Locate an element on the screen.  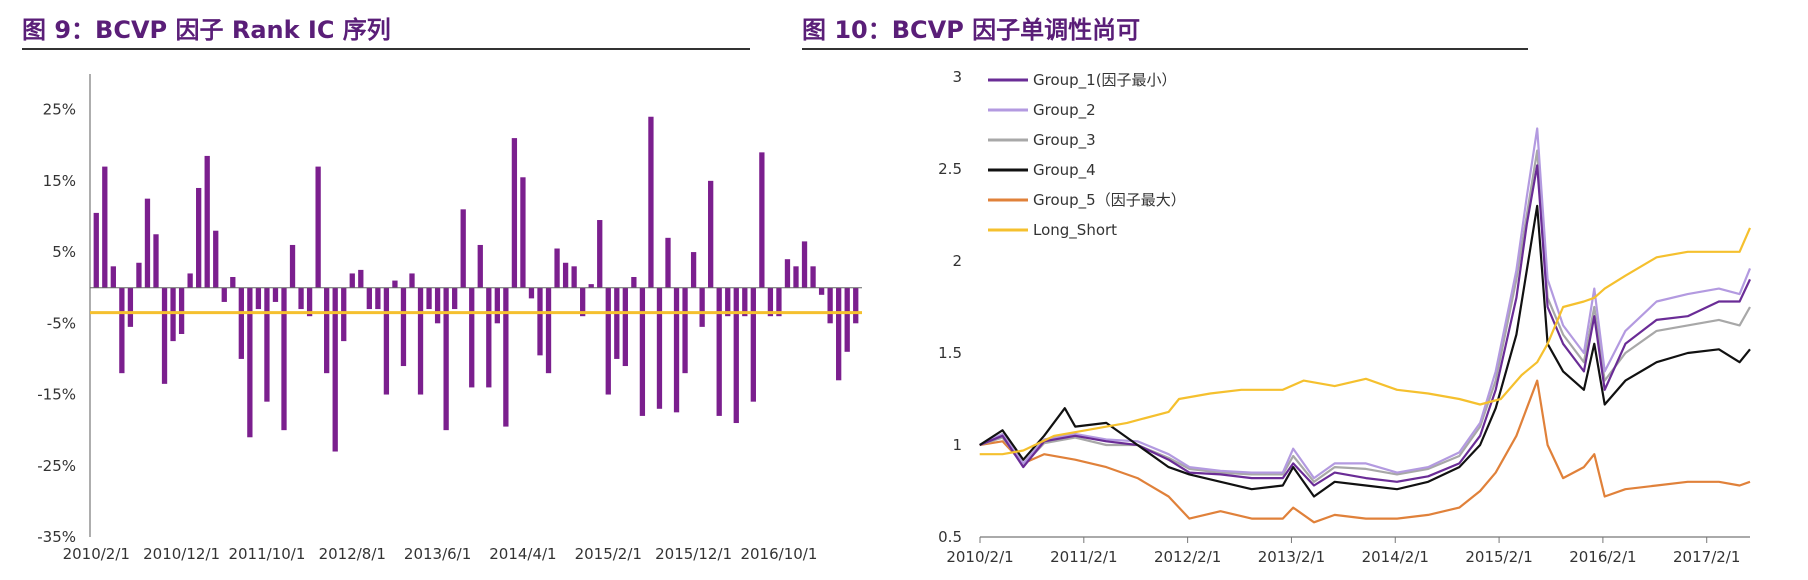
x-tick-label: 2017/2/1 is located at coordinates (1706, 557).